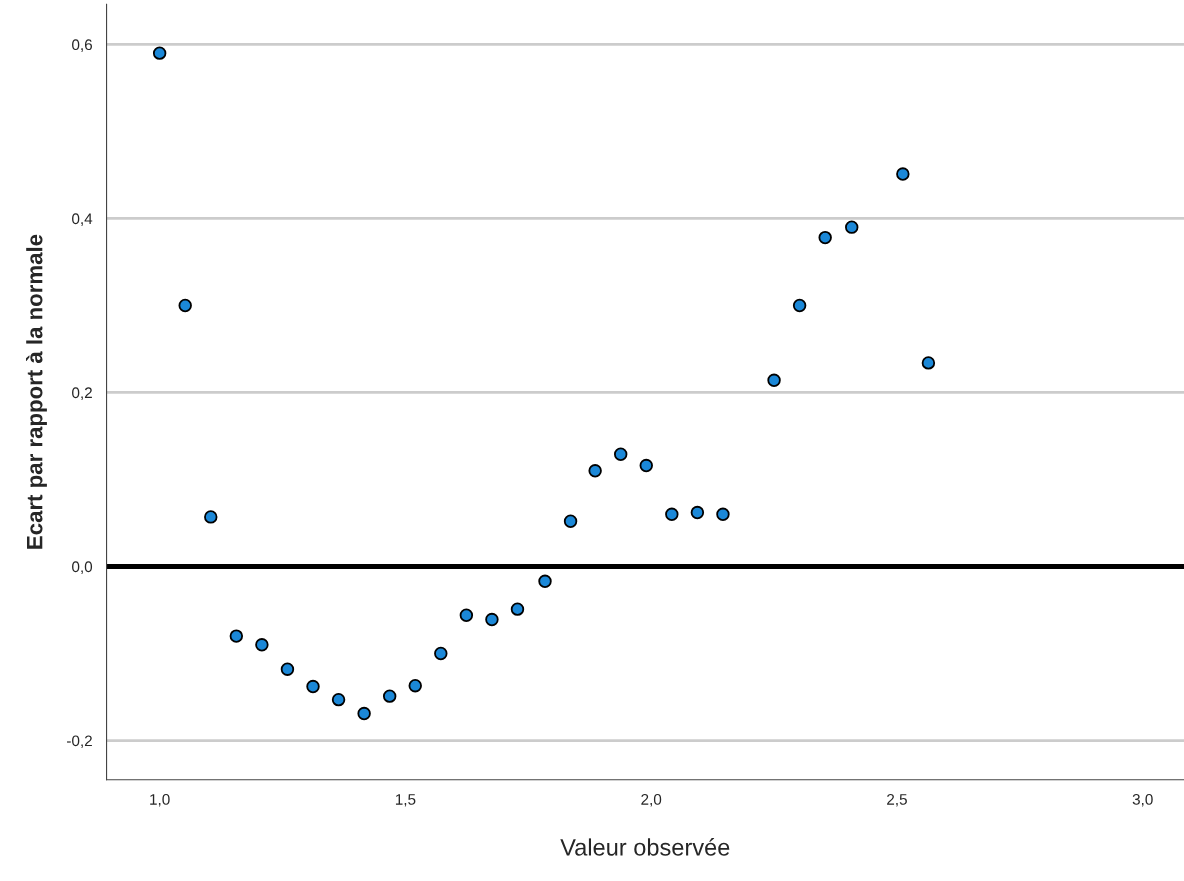  What do you see at coordinates (82, 567) in the screenshot?
I see `y-tick-label: 0,0` at bounding box center [82, 567].